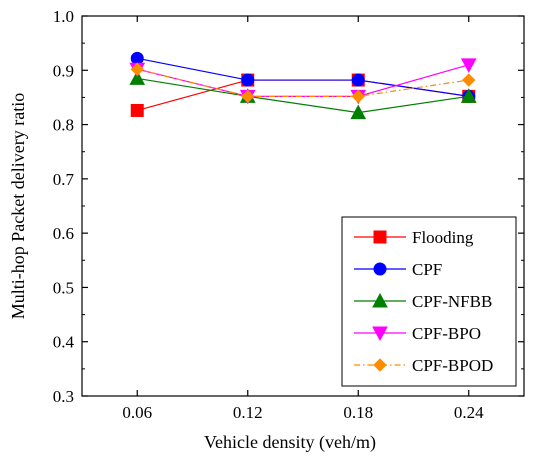 The image size is (550, 459). What do you see at coordinates (358, 412) in the screenshot?
I see `x-tick-label: 0.18` at bounding box center [358, 412].